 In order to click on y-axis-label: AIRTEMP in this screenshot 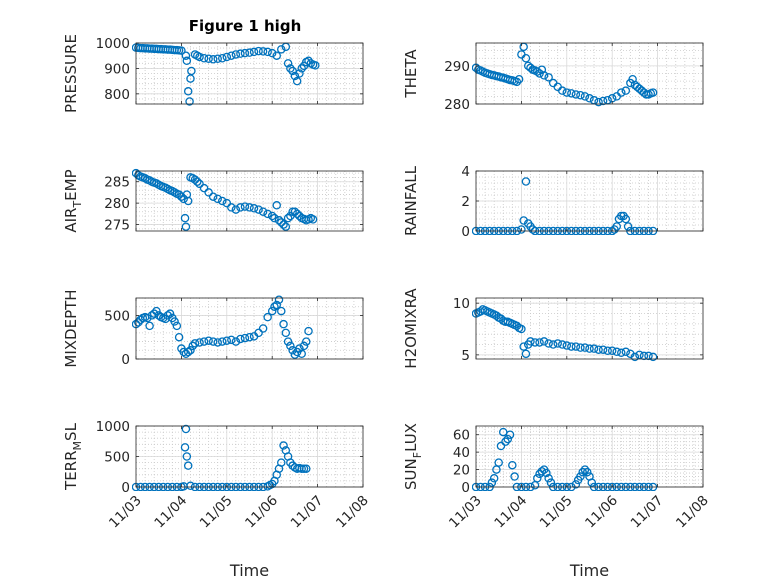, I will do `click(73, 200)`.